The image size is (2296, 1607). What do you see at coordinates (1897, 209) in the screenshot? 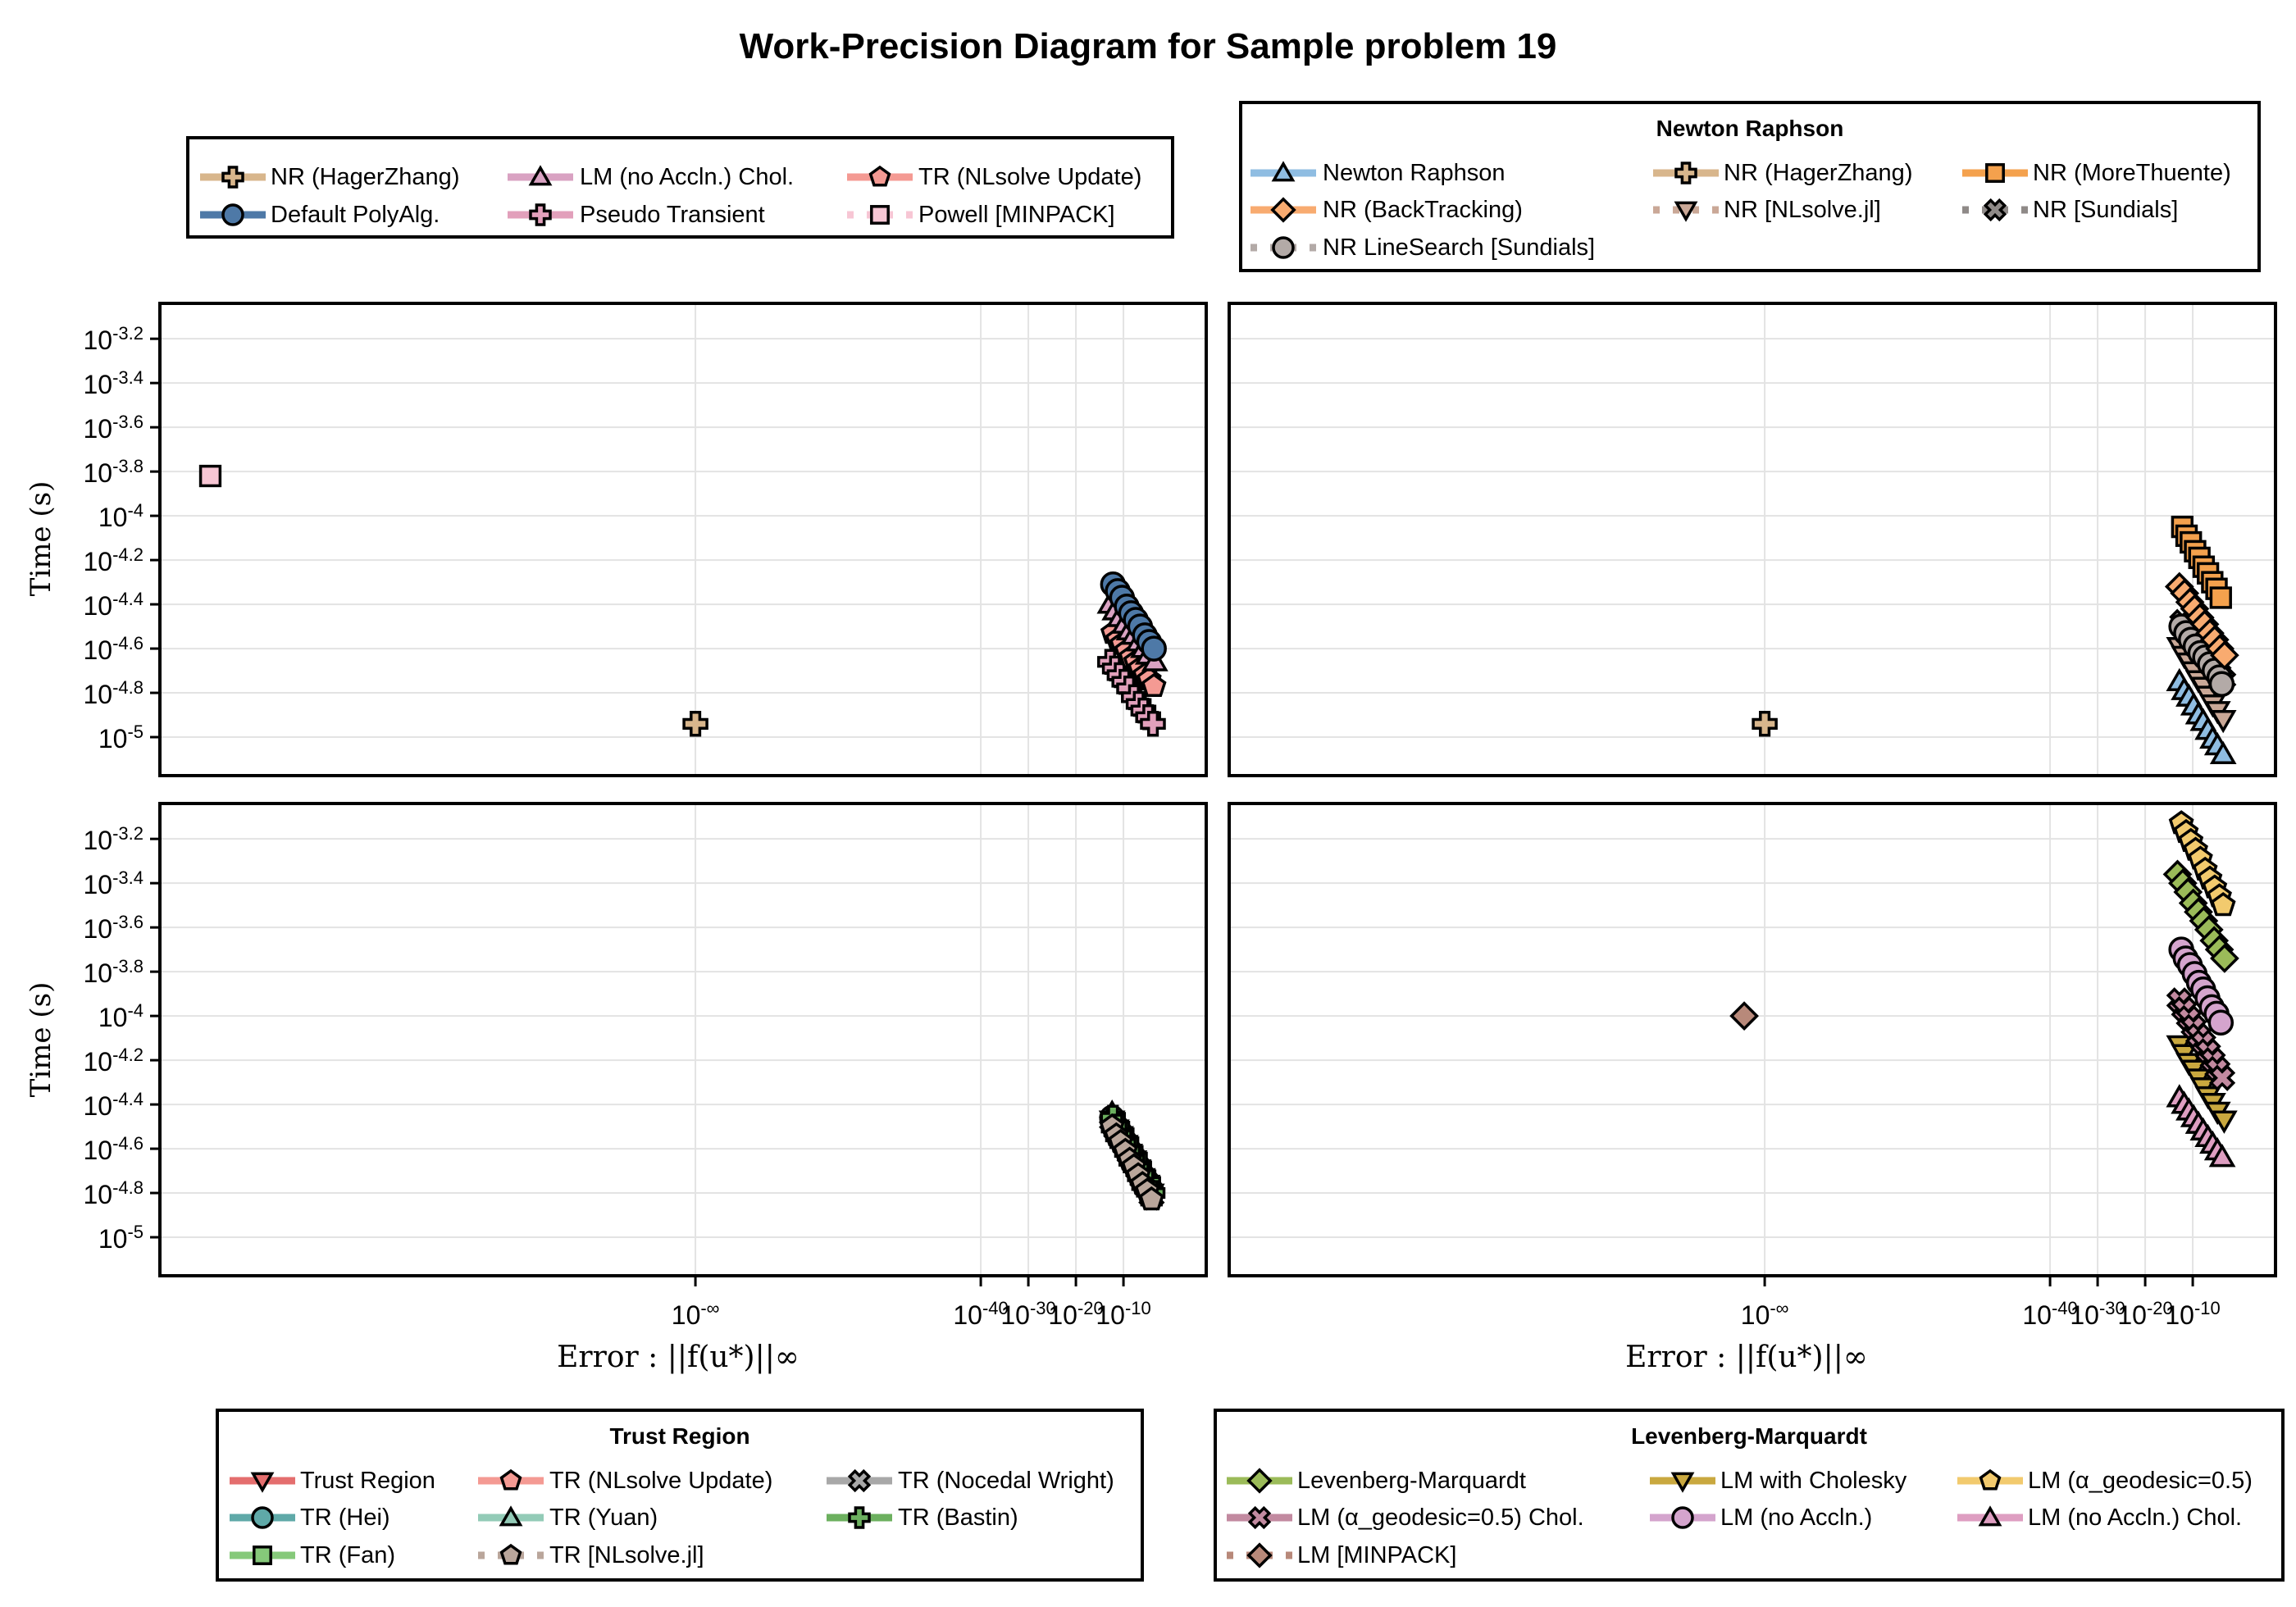
I see `legend-entry: NR [NLsolve.jl]` at bounding box center [1897, 209].